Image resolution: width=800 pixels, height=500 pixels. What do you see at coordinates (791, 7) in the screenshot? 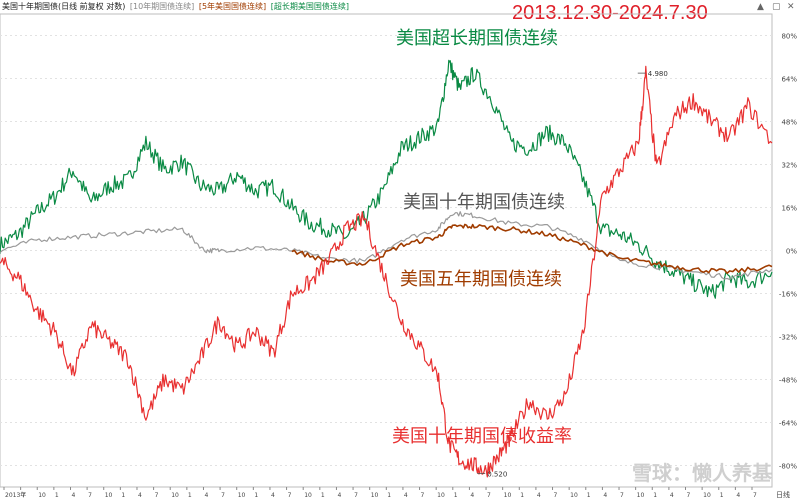
I see `close-icon: ✕` at bounding box center [791, 7].